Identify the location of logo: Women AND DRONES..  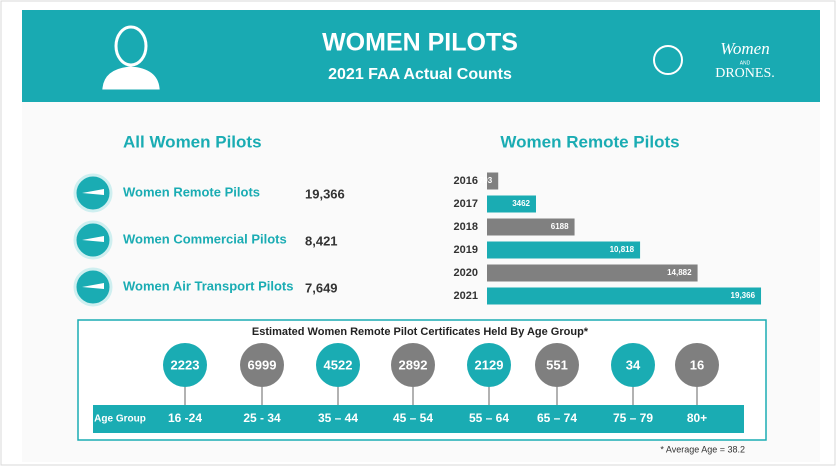
(714, 60).